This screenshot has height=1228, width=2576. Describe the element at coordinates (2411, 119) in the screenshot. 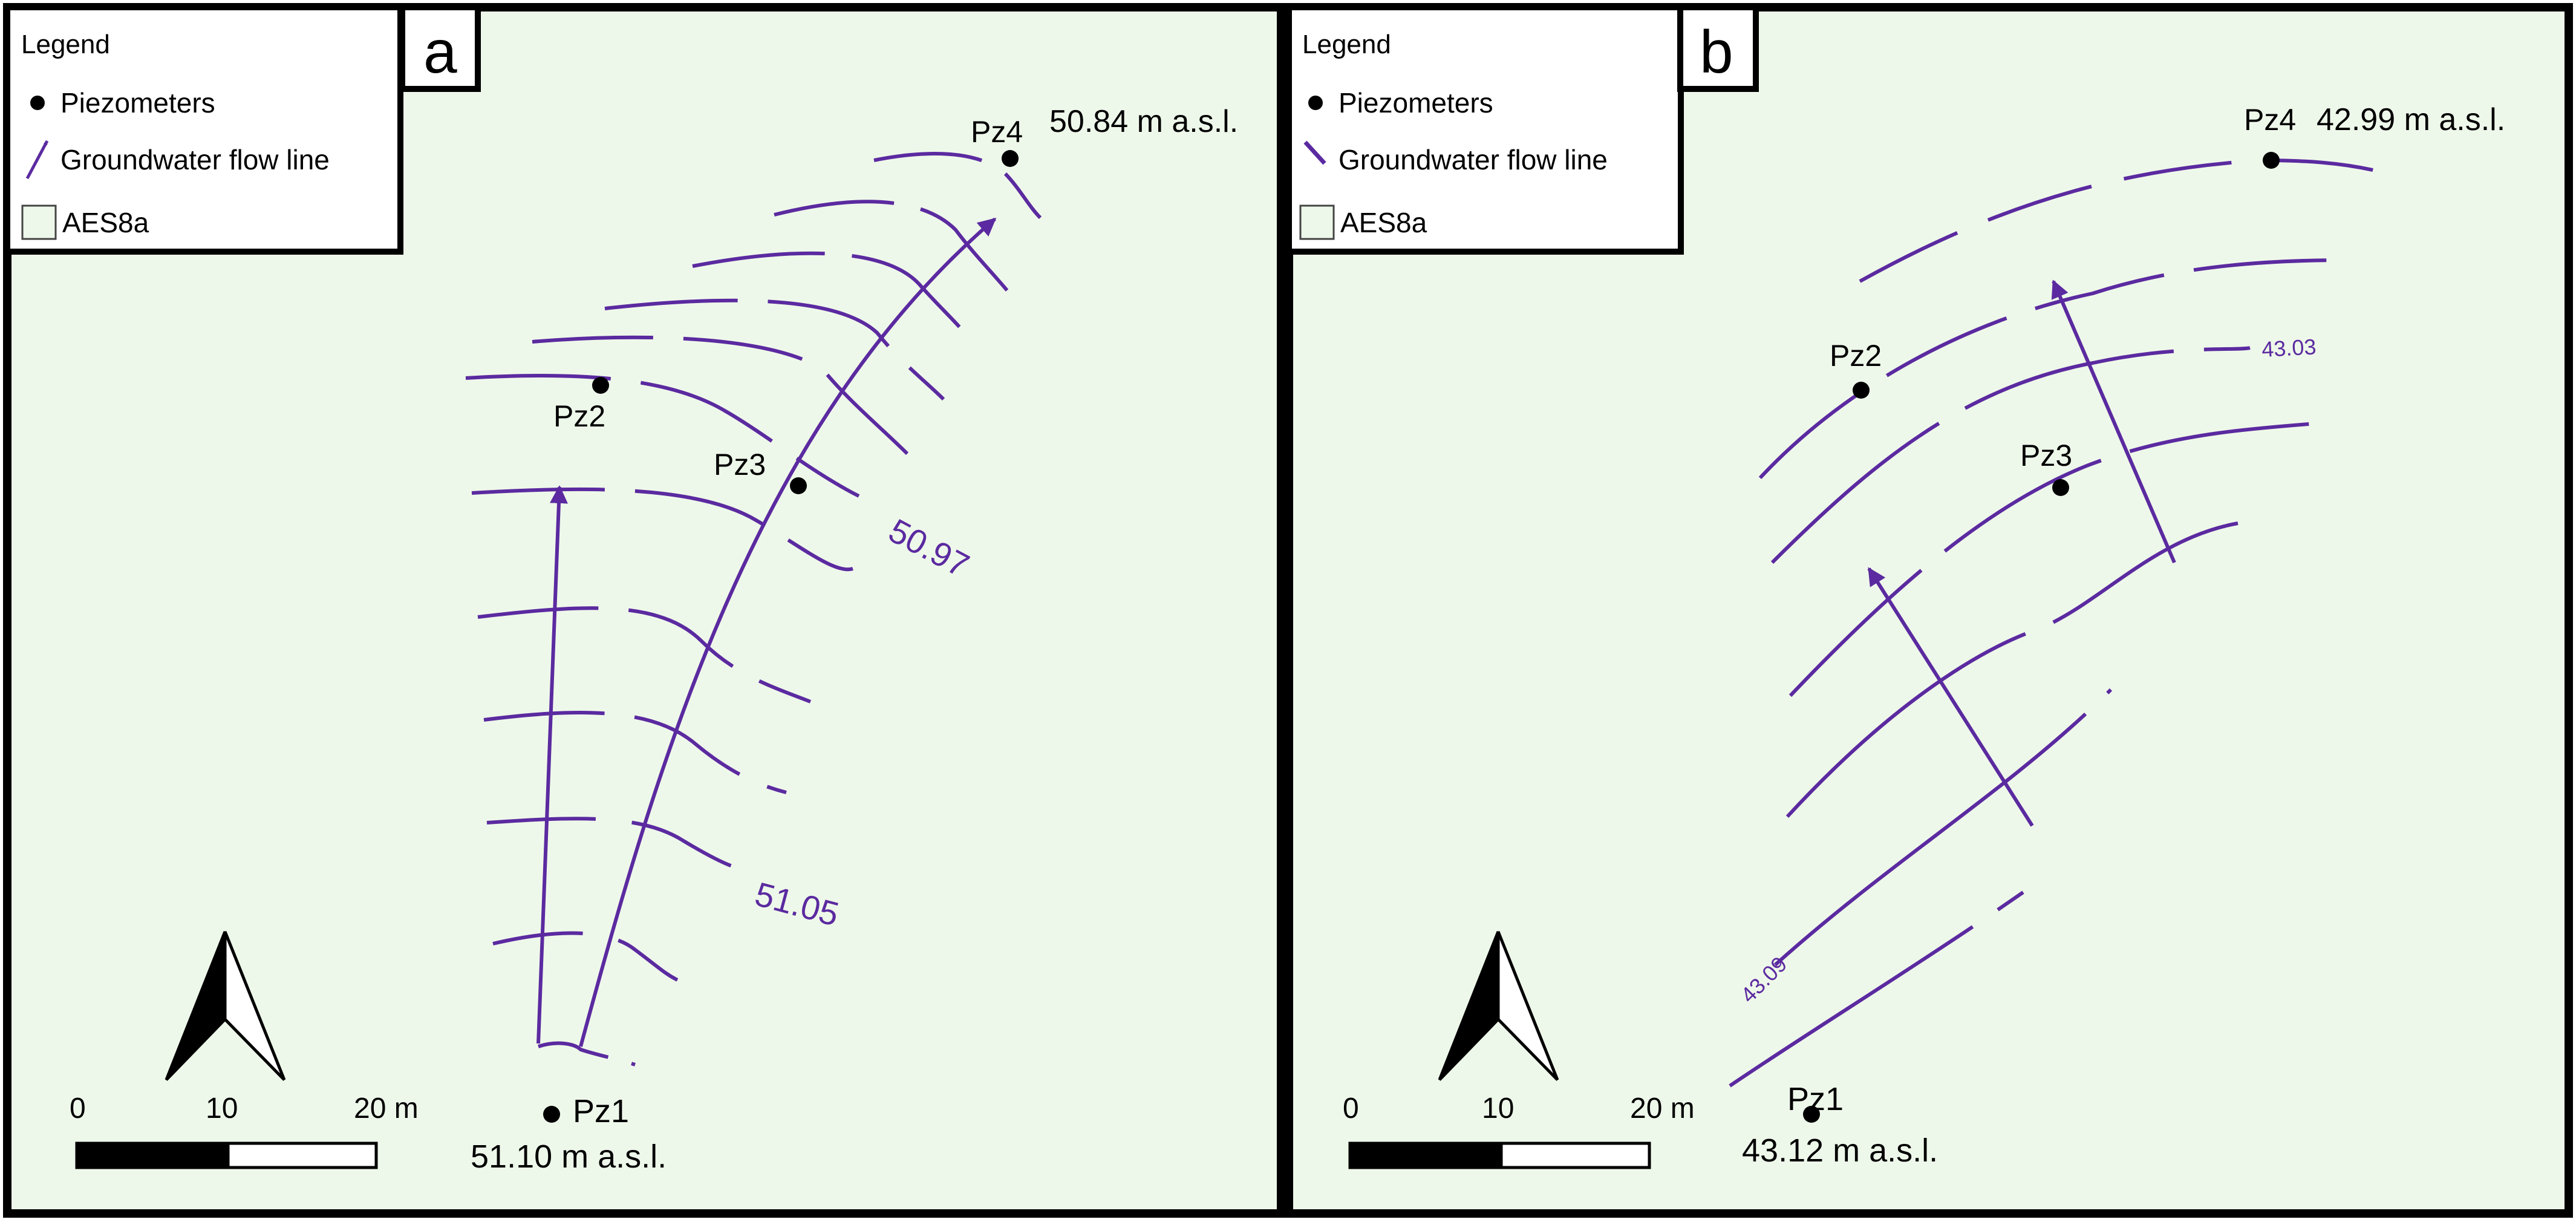

I see `piezometer-pz4-elevation: 42.99 m a.s.l.` at that location.